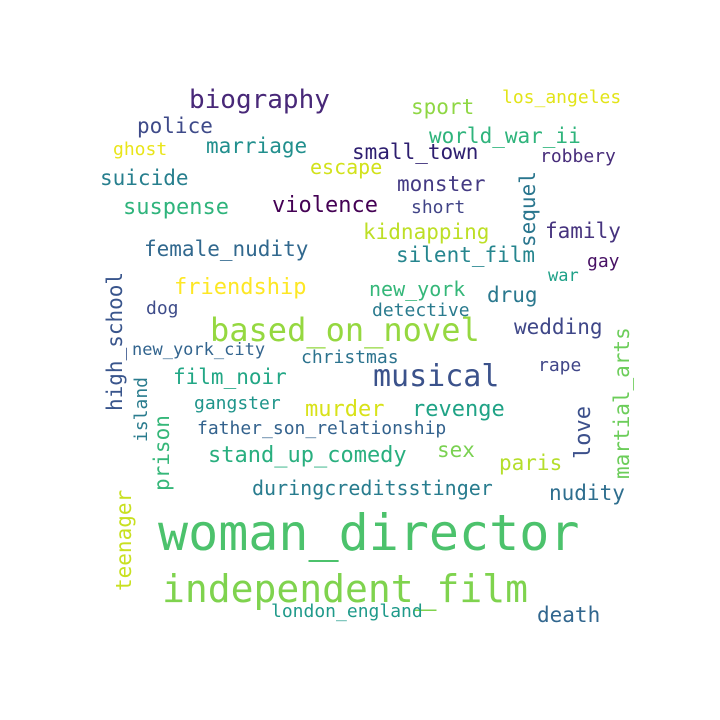 The height and width of the screenshot is (720, 720). I want to click on cloud-word: based_on_novel, so click(345, 330).